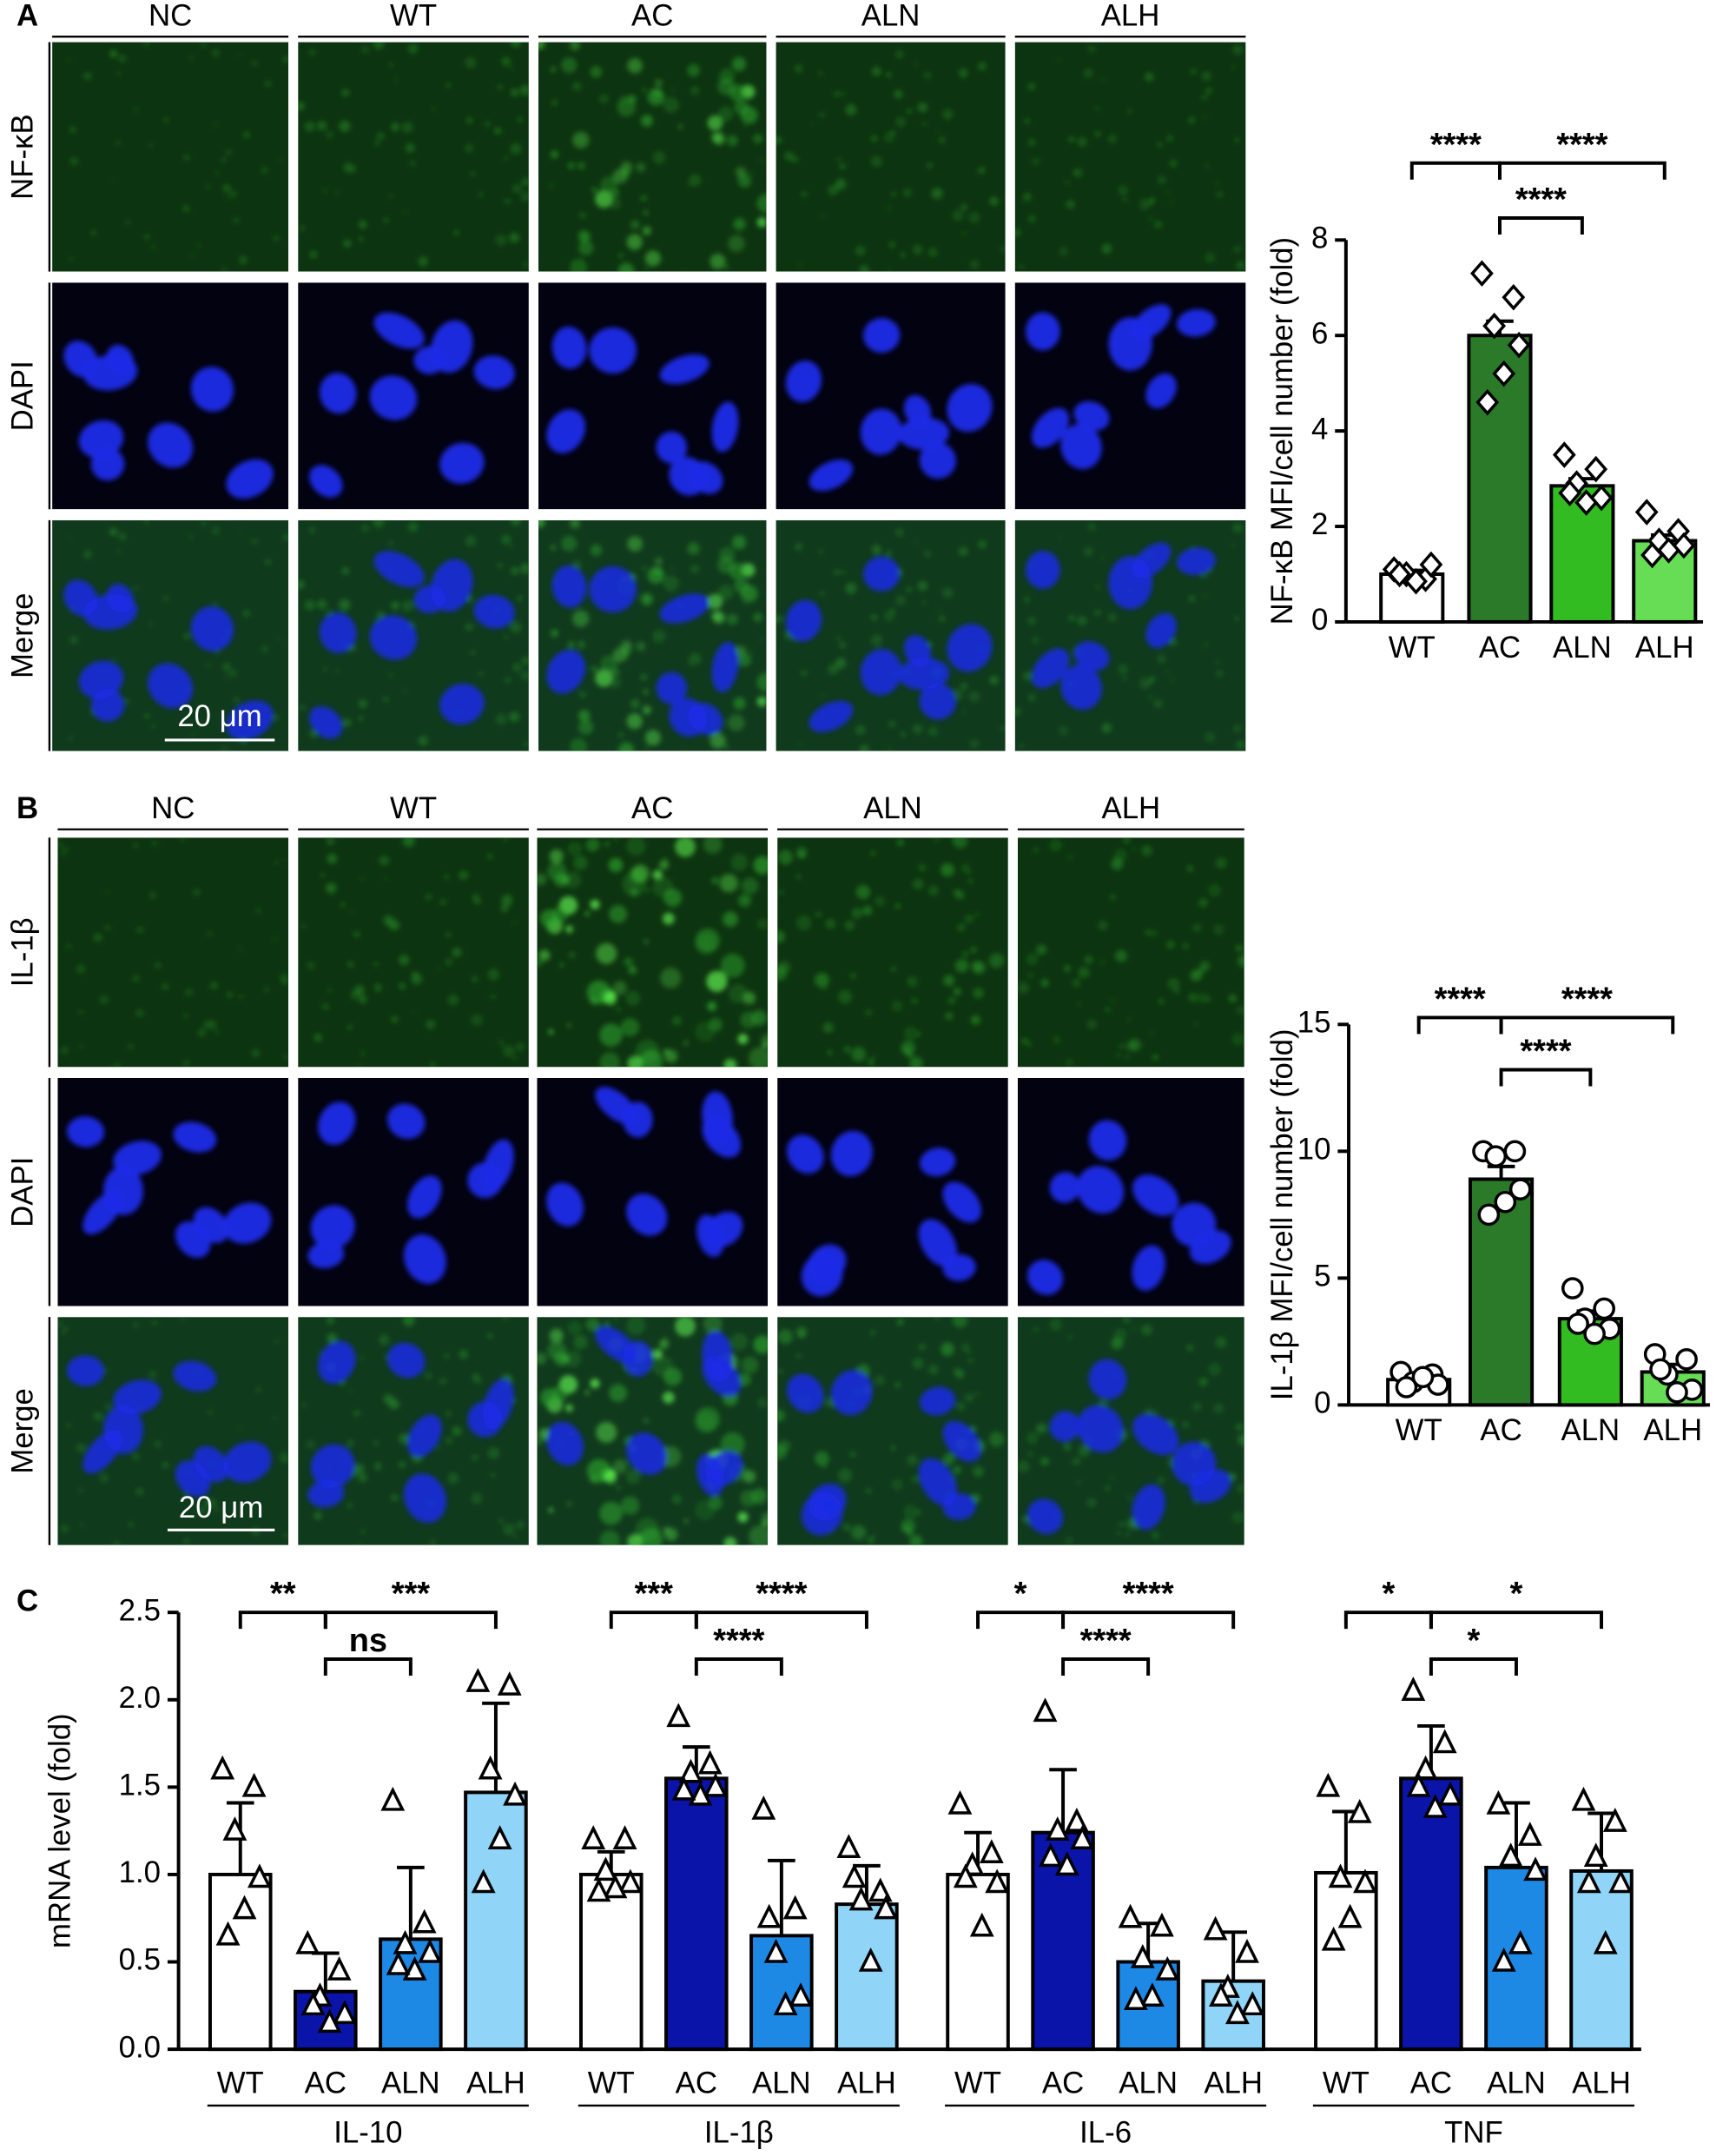  I want to click on texture, so click(413, 155).